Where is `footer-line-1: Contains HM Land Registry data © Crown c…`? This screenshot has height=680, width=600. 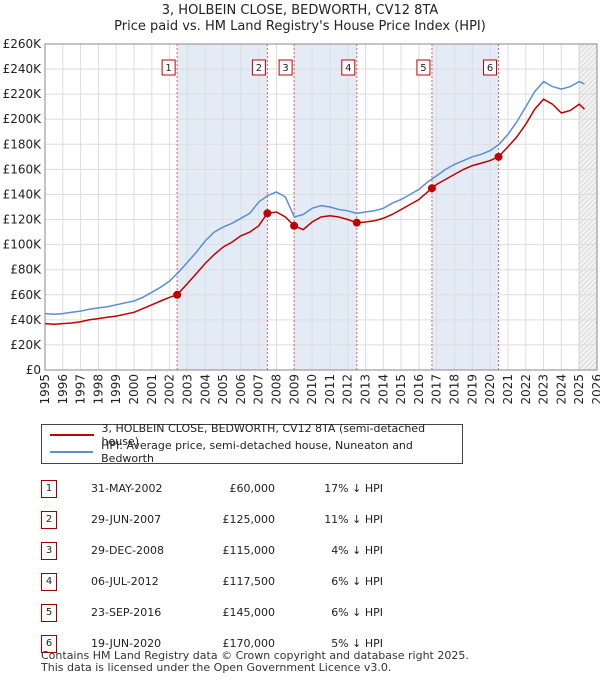
footer-line-1: Contains HM Land Registry data © Crown c… is located at coordinates (255, 655).